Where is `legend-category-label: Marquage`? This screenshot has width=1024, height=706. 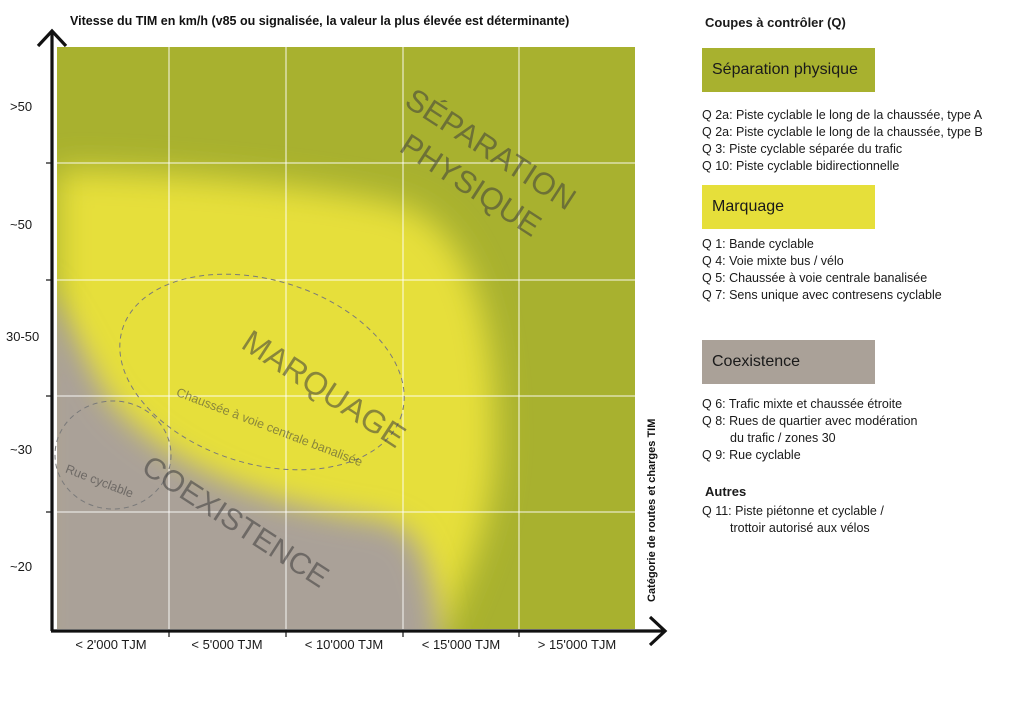
legend-category-label: Marquage is located at coordinates (748, 206).